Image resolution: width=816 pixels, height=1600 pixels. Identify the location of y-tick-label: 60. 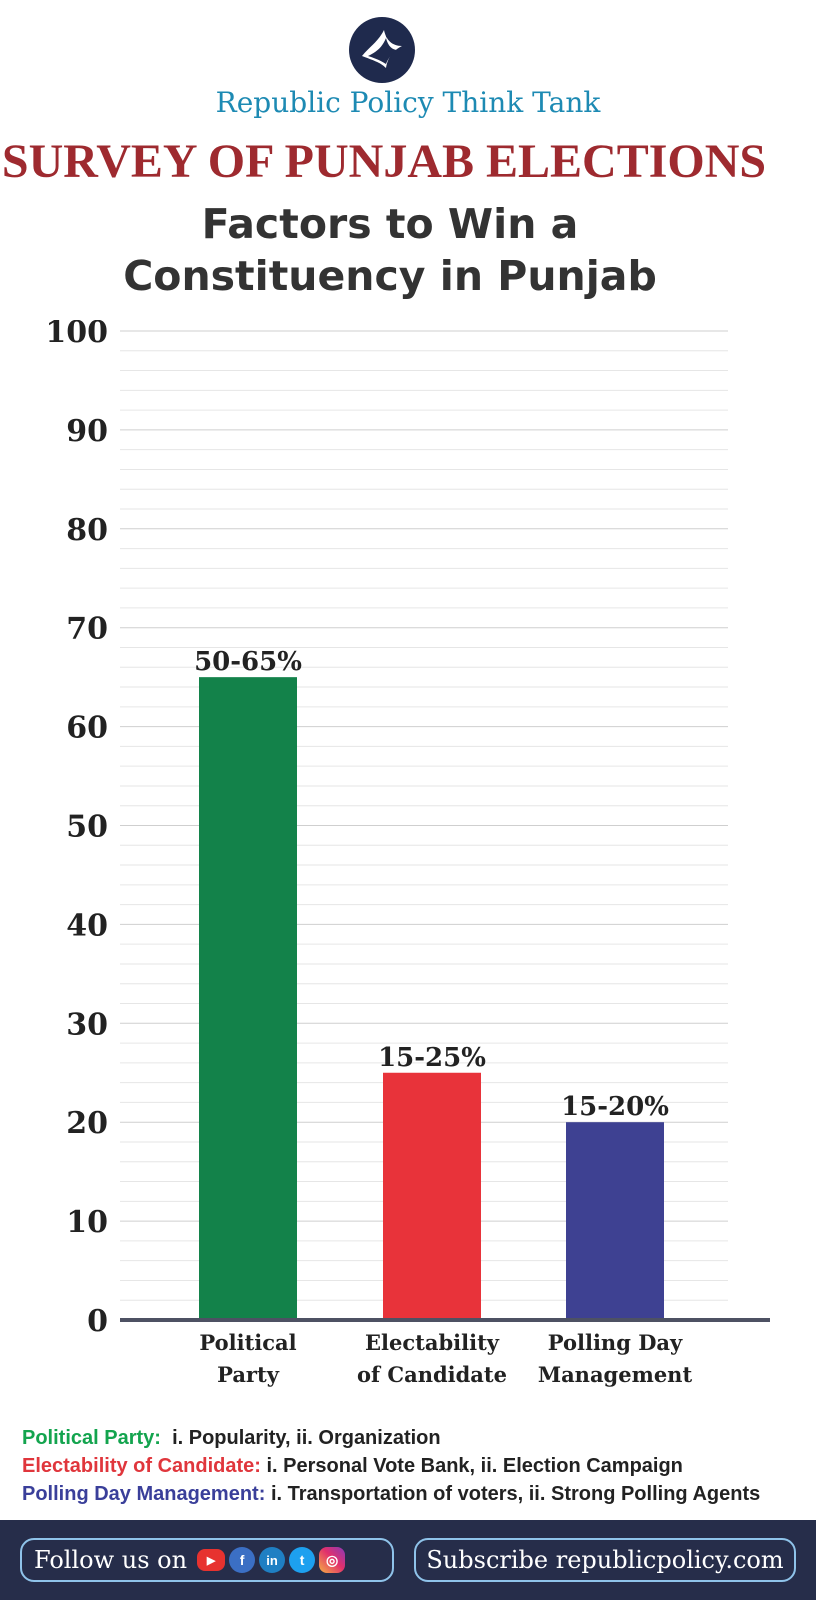
(87, 728).